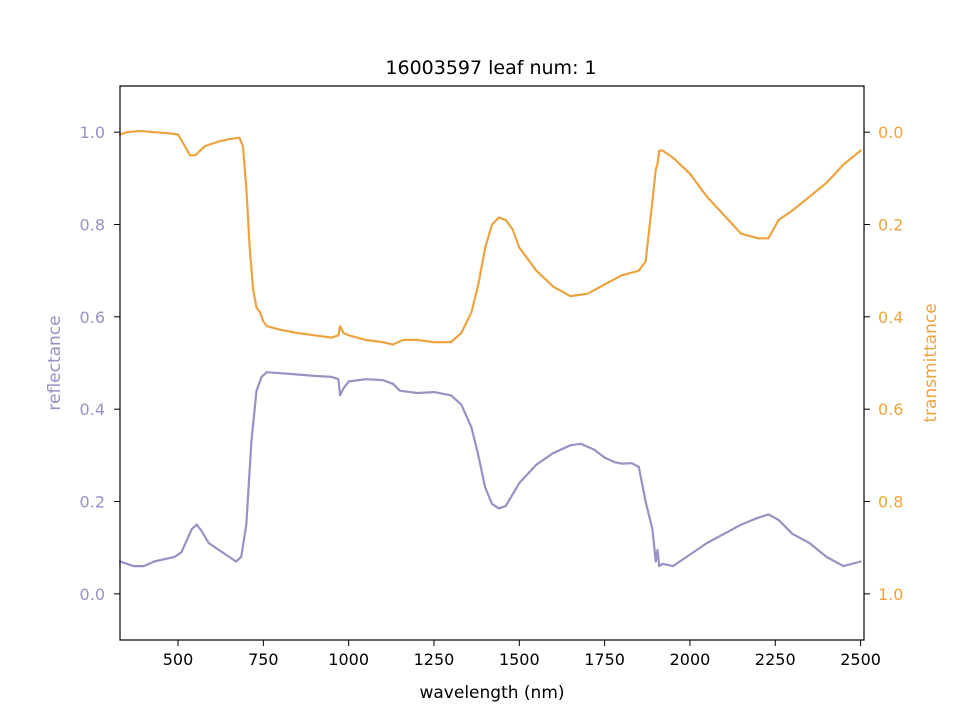 The image size is (960, 720). Describe the element at coordinates (890, 409) in the screenshot. I see `transmittance-tick-label: 0.6` at that location.